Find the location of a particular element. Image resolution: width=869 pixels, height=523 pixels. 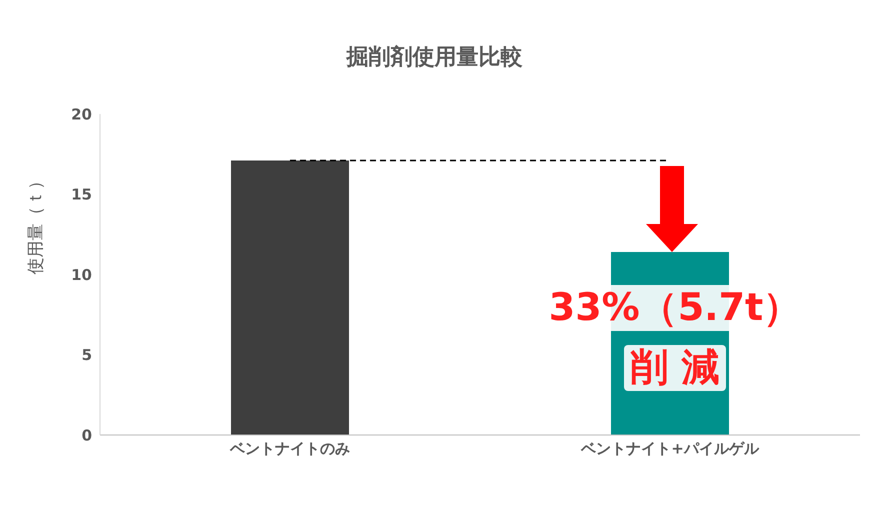

annotation: 33%（5.7t） is located at coordinates (675, 308).